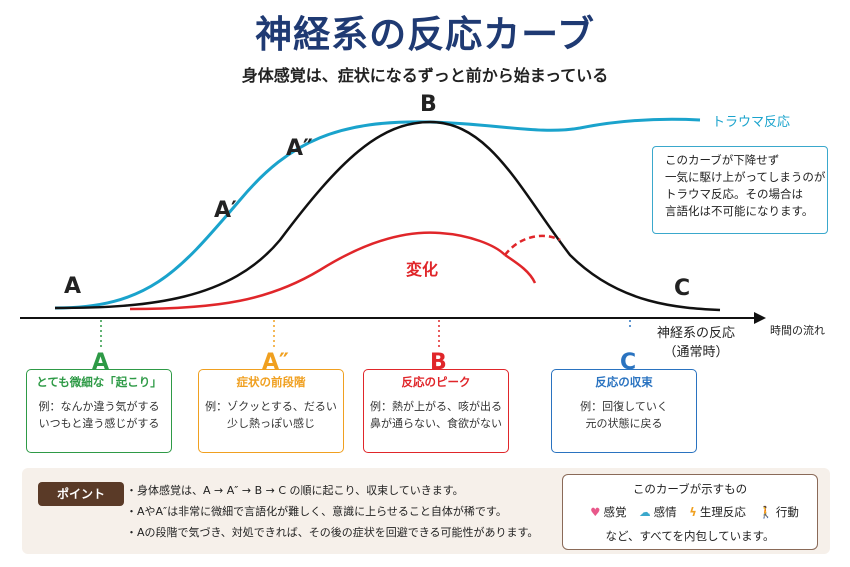 The image size is (850, 567). Describe the element at coordinates (645, 512) in the screenshot. I see `cloud-icon: ☁` at that location.